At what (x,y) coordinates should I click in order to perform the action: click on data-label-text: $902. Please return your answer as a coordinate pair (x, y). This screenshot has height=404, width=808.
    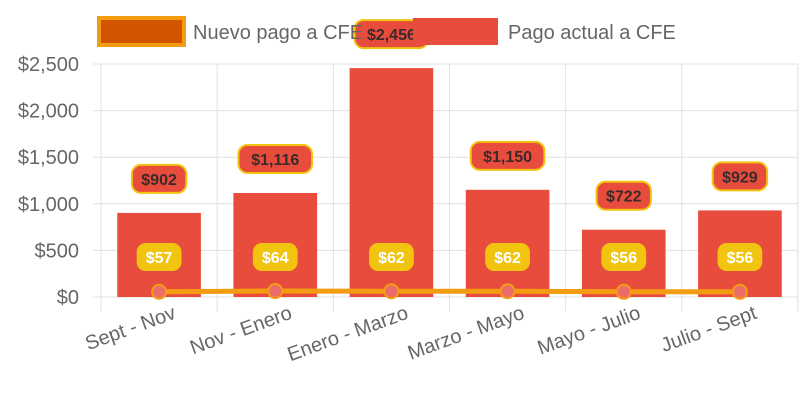
    Looking at the image, I should click on (159, 180).